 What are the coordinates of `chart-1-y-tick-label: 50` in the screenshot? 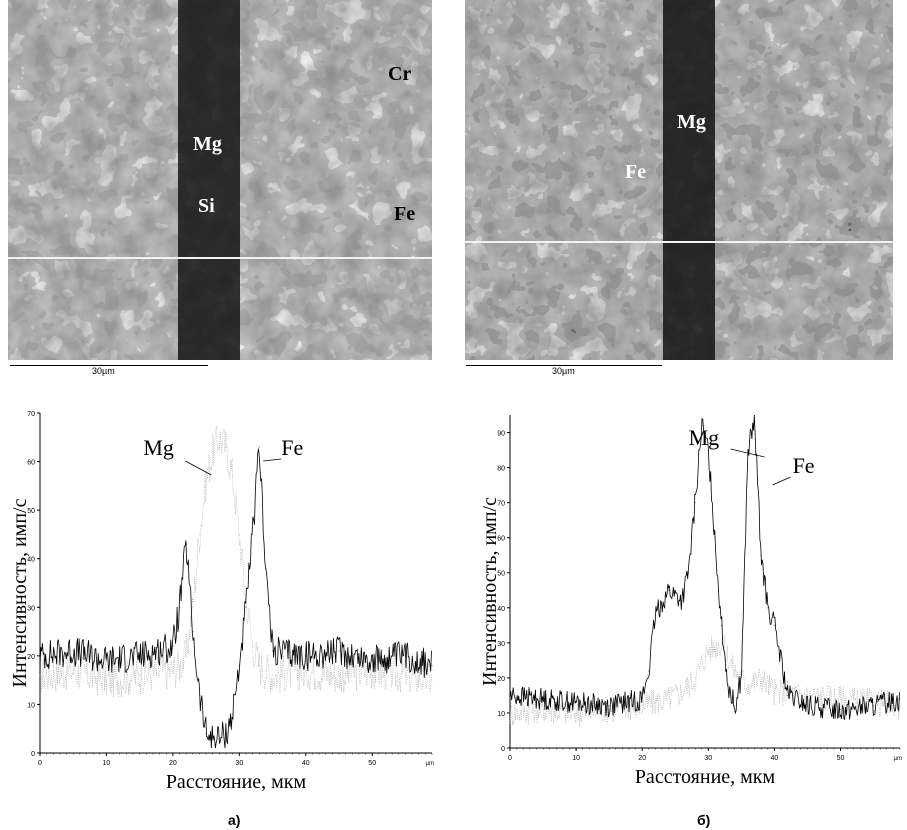 It's located at (501, 574).